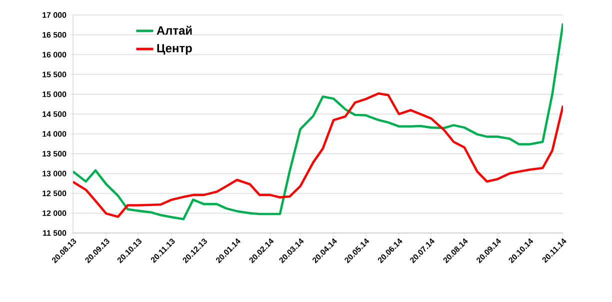 The width and height of the screenshot is (612, 302). I want to click on legend-label: Центр, so click(174, 49).